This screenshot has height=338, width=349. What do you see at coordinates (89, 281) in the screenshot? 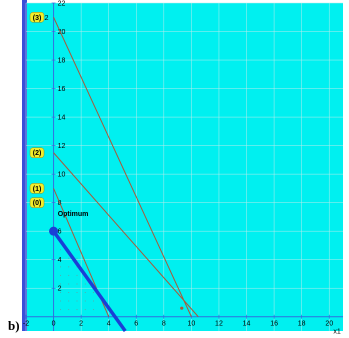
I see `objective-line` at bounding box center [89, 281].